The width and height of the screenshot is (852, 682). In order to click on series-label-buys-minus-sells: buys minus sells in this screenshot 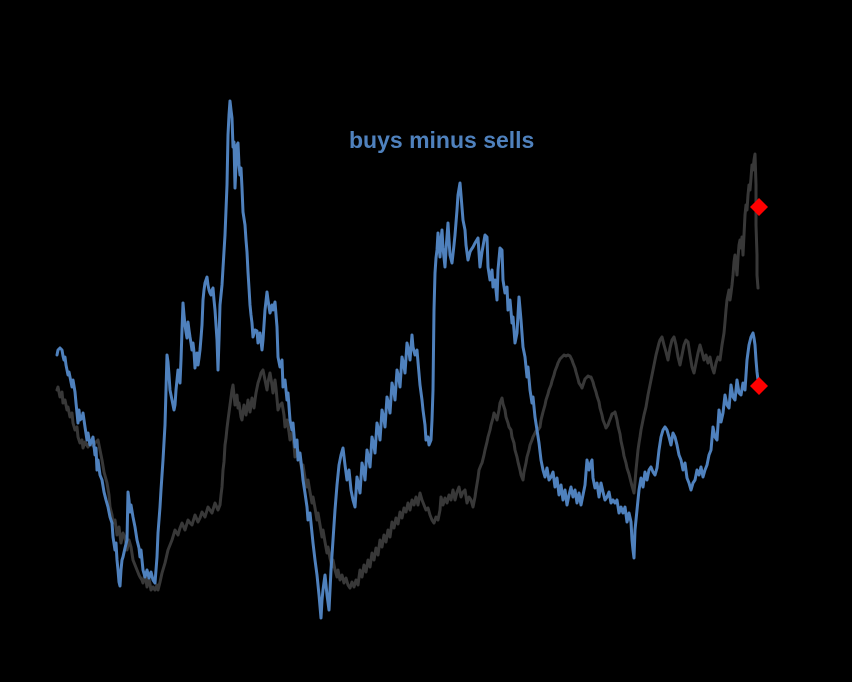, I will do `click(442, 140)`.